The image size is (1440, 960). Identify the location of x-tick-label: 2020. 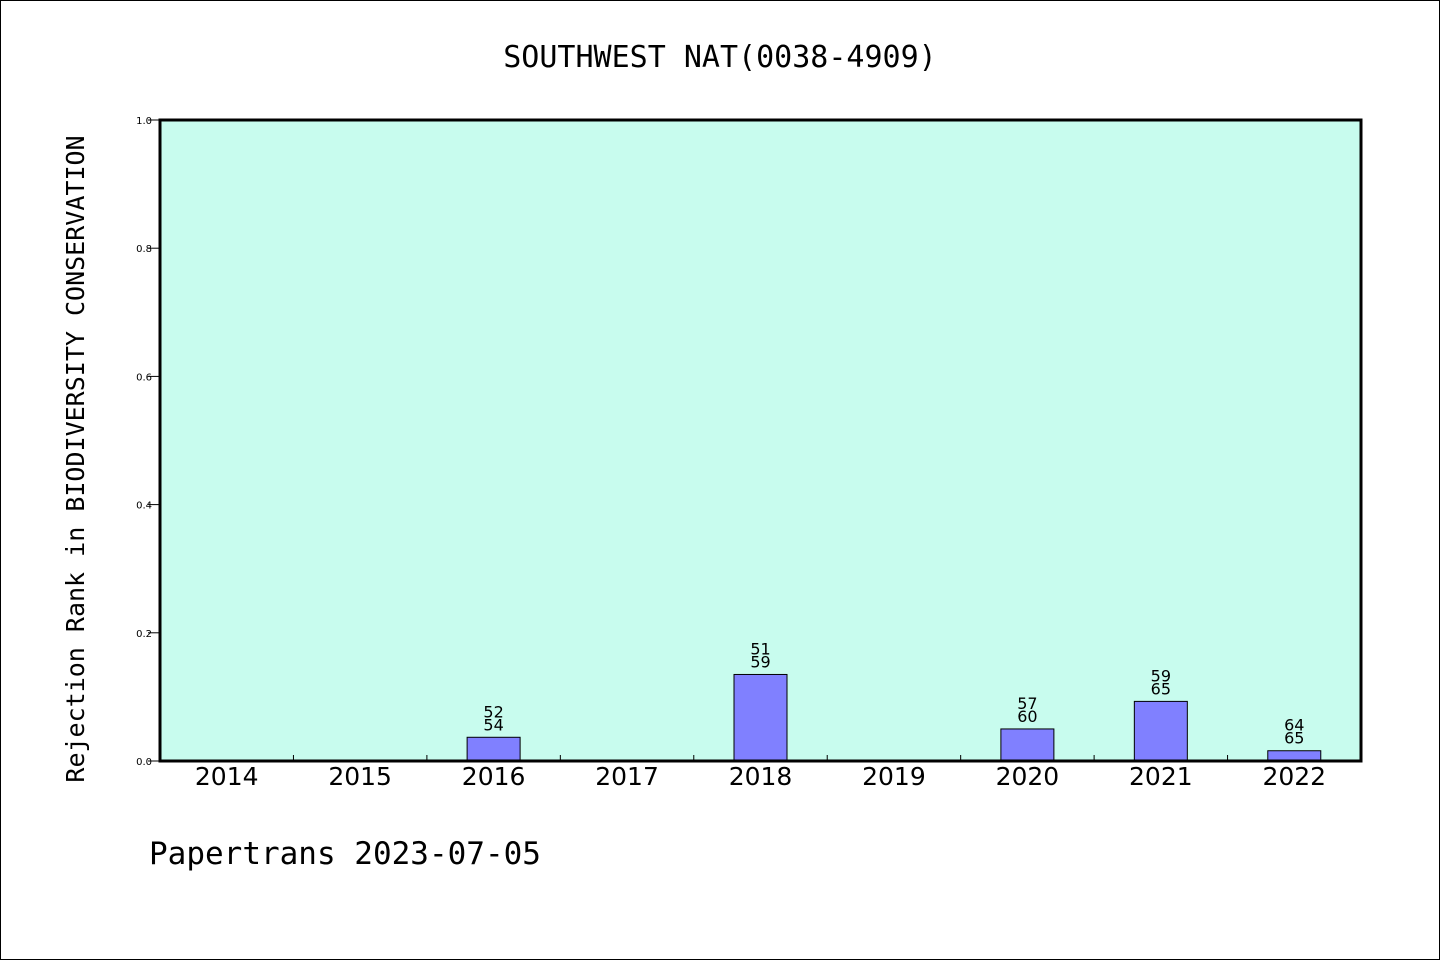
(1028, 776).